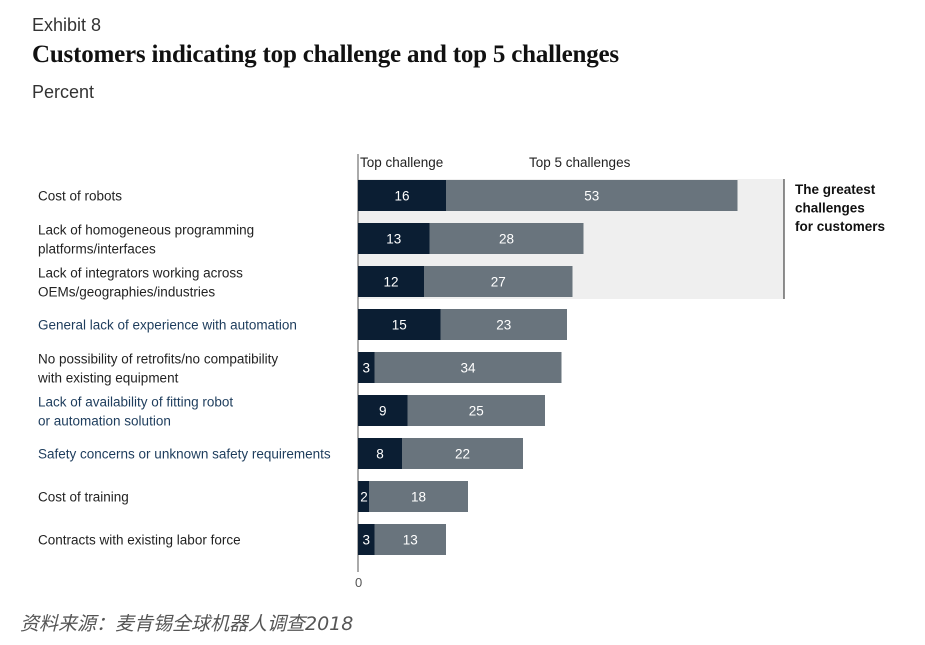  What do you see at coordinates (108, 378) in the screenshot?
I see `category-label: with existing equipment` at bounding box center [108, 378].